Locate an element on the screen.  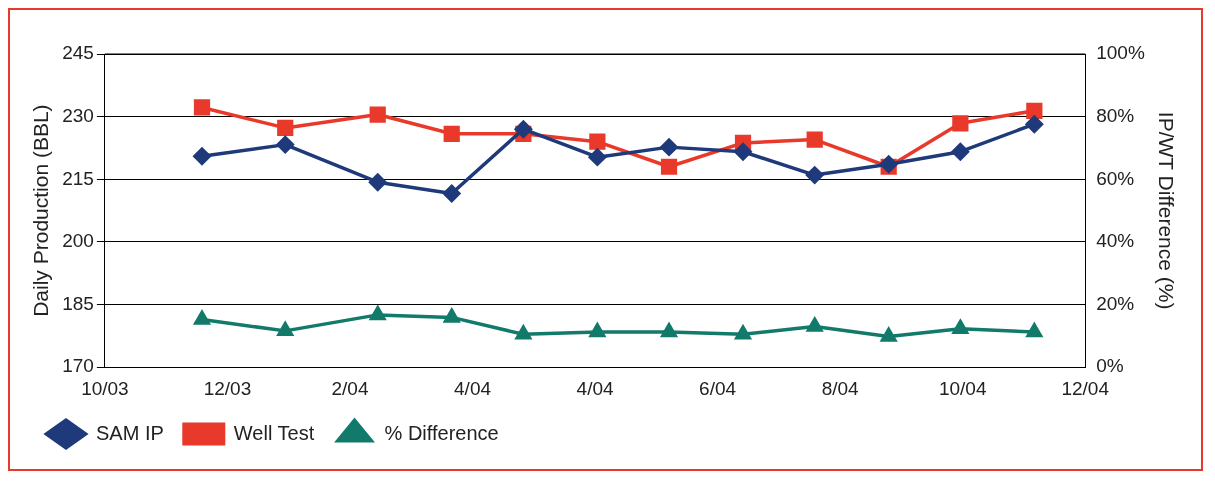
x-tick-label: 2/04 is located at coordinates (350, 388).